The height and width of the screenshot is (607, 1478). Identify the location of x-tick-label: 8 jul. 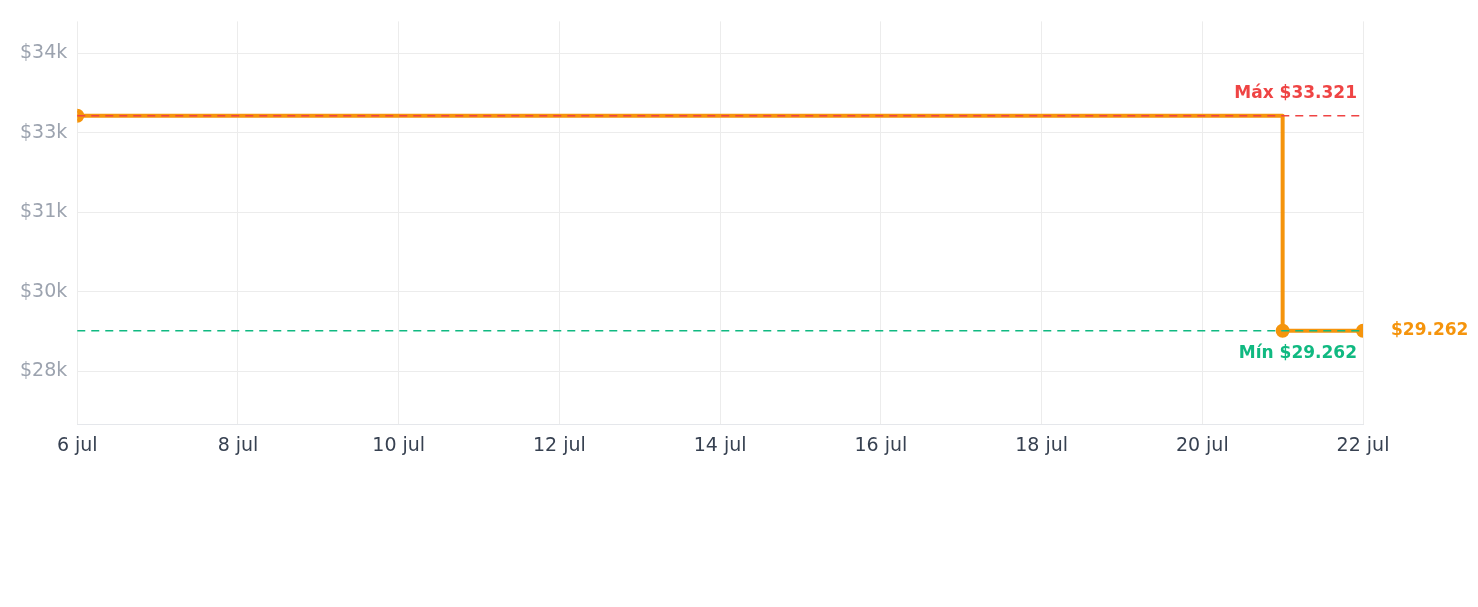
(238, 443).